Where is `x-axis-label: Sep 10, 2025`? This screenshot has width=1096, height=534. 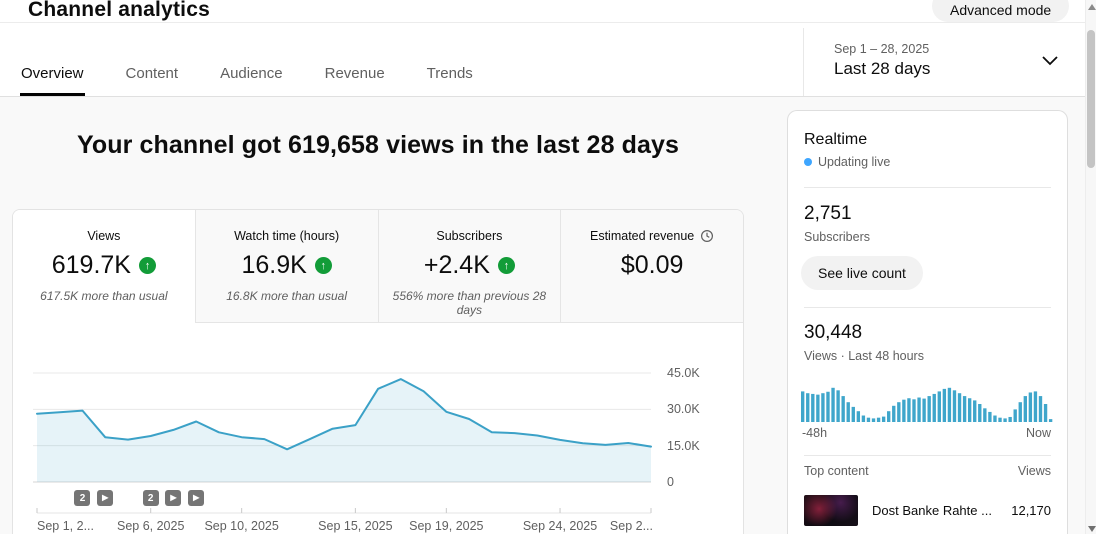 x-axis-label: Sep 10, 2025 is located at coordinates (241, 526).